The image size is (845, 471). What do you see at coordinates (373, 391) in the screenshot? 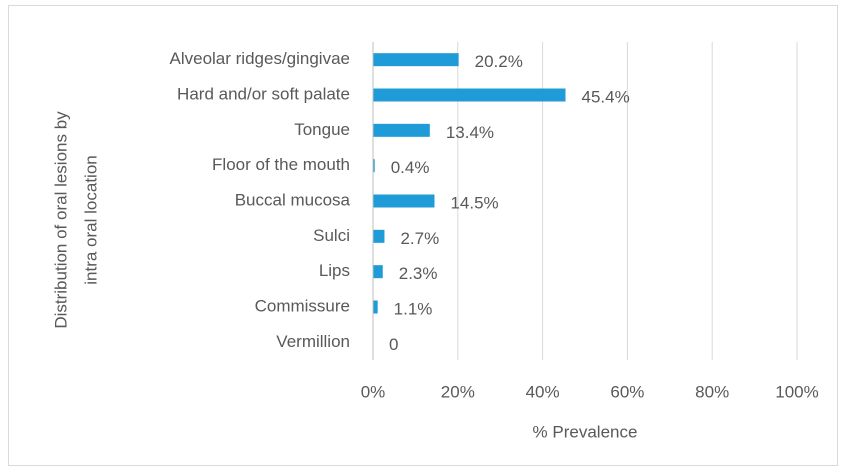
I see `x-tick-label: 0%` at bounding box center [373, 391].